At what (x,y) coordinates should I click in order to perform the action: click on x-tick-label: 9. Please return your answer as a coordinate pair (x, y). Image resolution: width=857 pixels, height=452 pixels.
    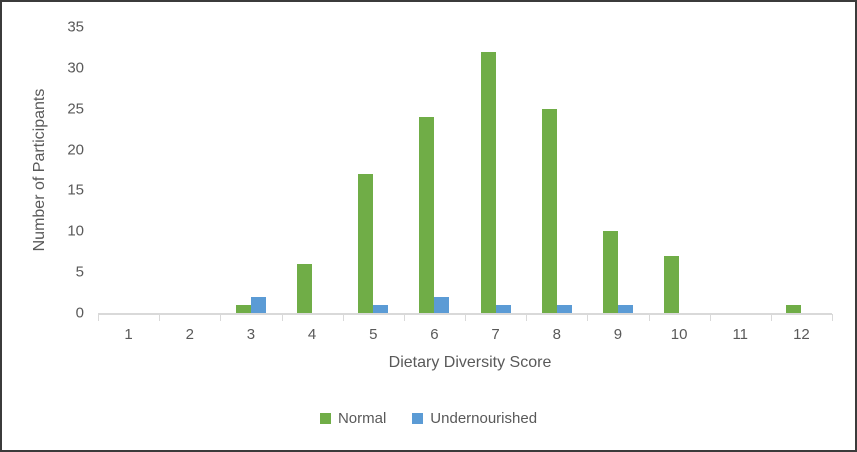
    Looking at the image, I should click on (618, 334).